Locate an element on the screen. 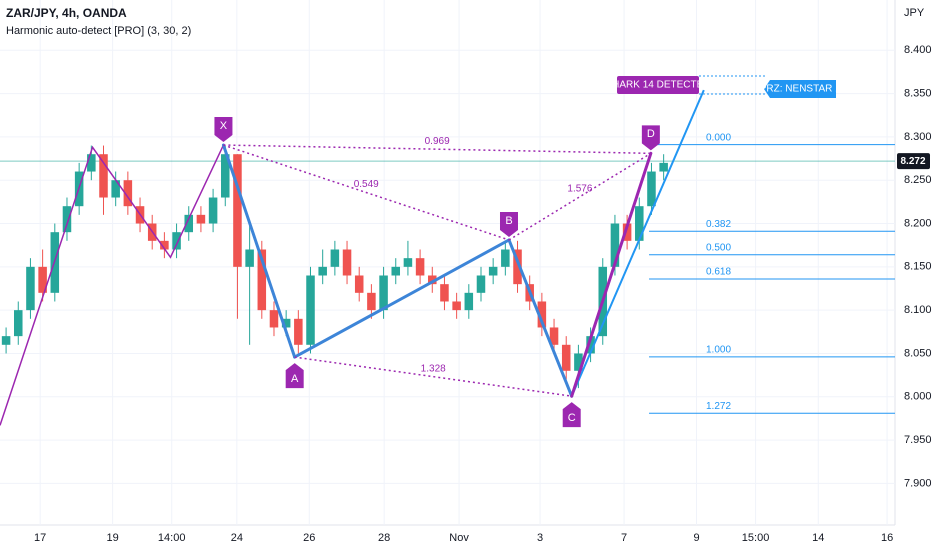  detected-box is located at coordinates (658, 85).